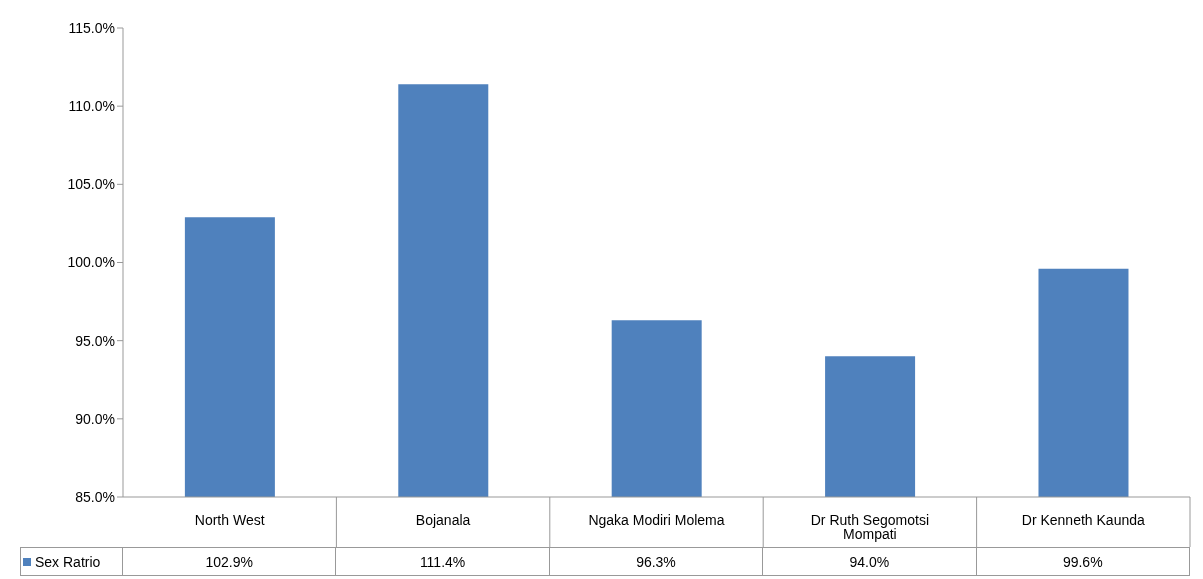  What do you see at coordinates (656, 519) in the screenshot?
I see `x-tick-label: Ngaka Modiri Molema` at bounding box center [656, 519].